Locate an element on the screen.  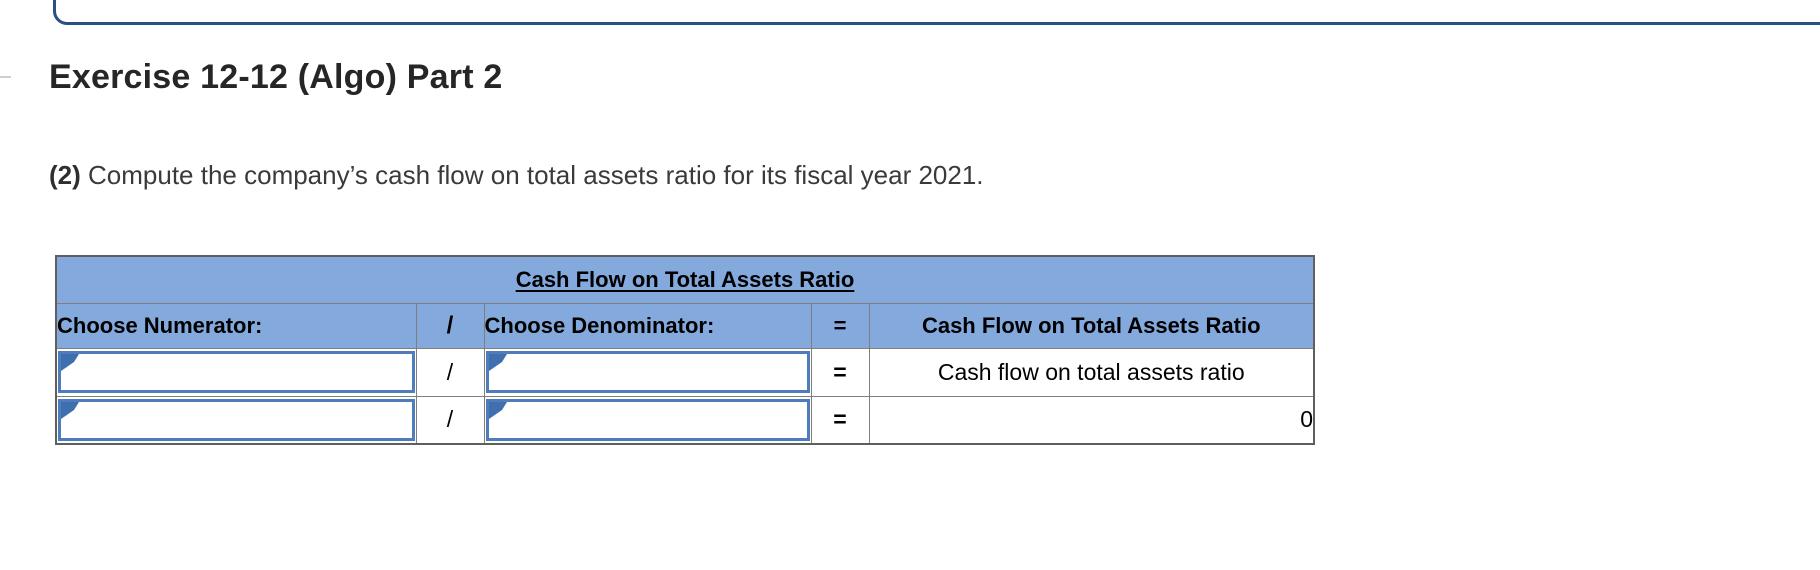
header-divide-symbol: / is located at coordinates (450, 325).